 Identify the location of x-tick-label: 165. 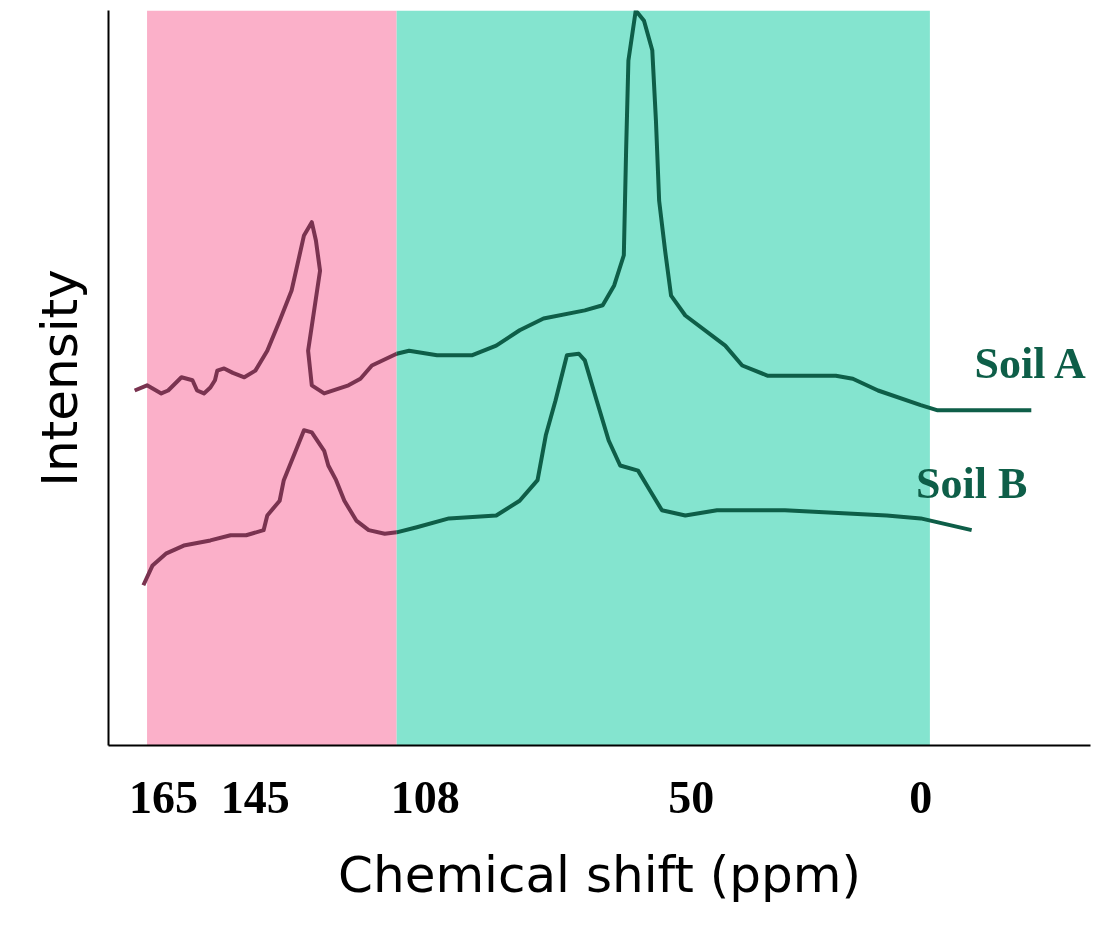
(164, 797).